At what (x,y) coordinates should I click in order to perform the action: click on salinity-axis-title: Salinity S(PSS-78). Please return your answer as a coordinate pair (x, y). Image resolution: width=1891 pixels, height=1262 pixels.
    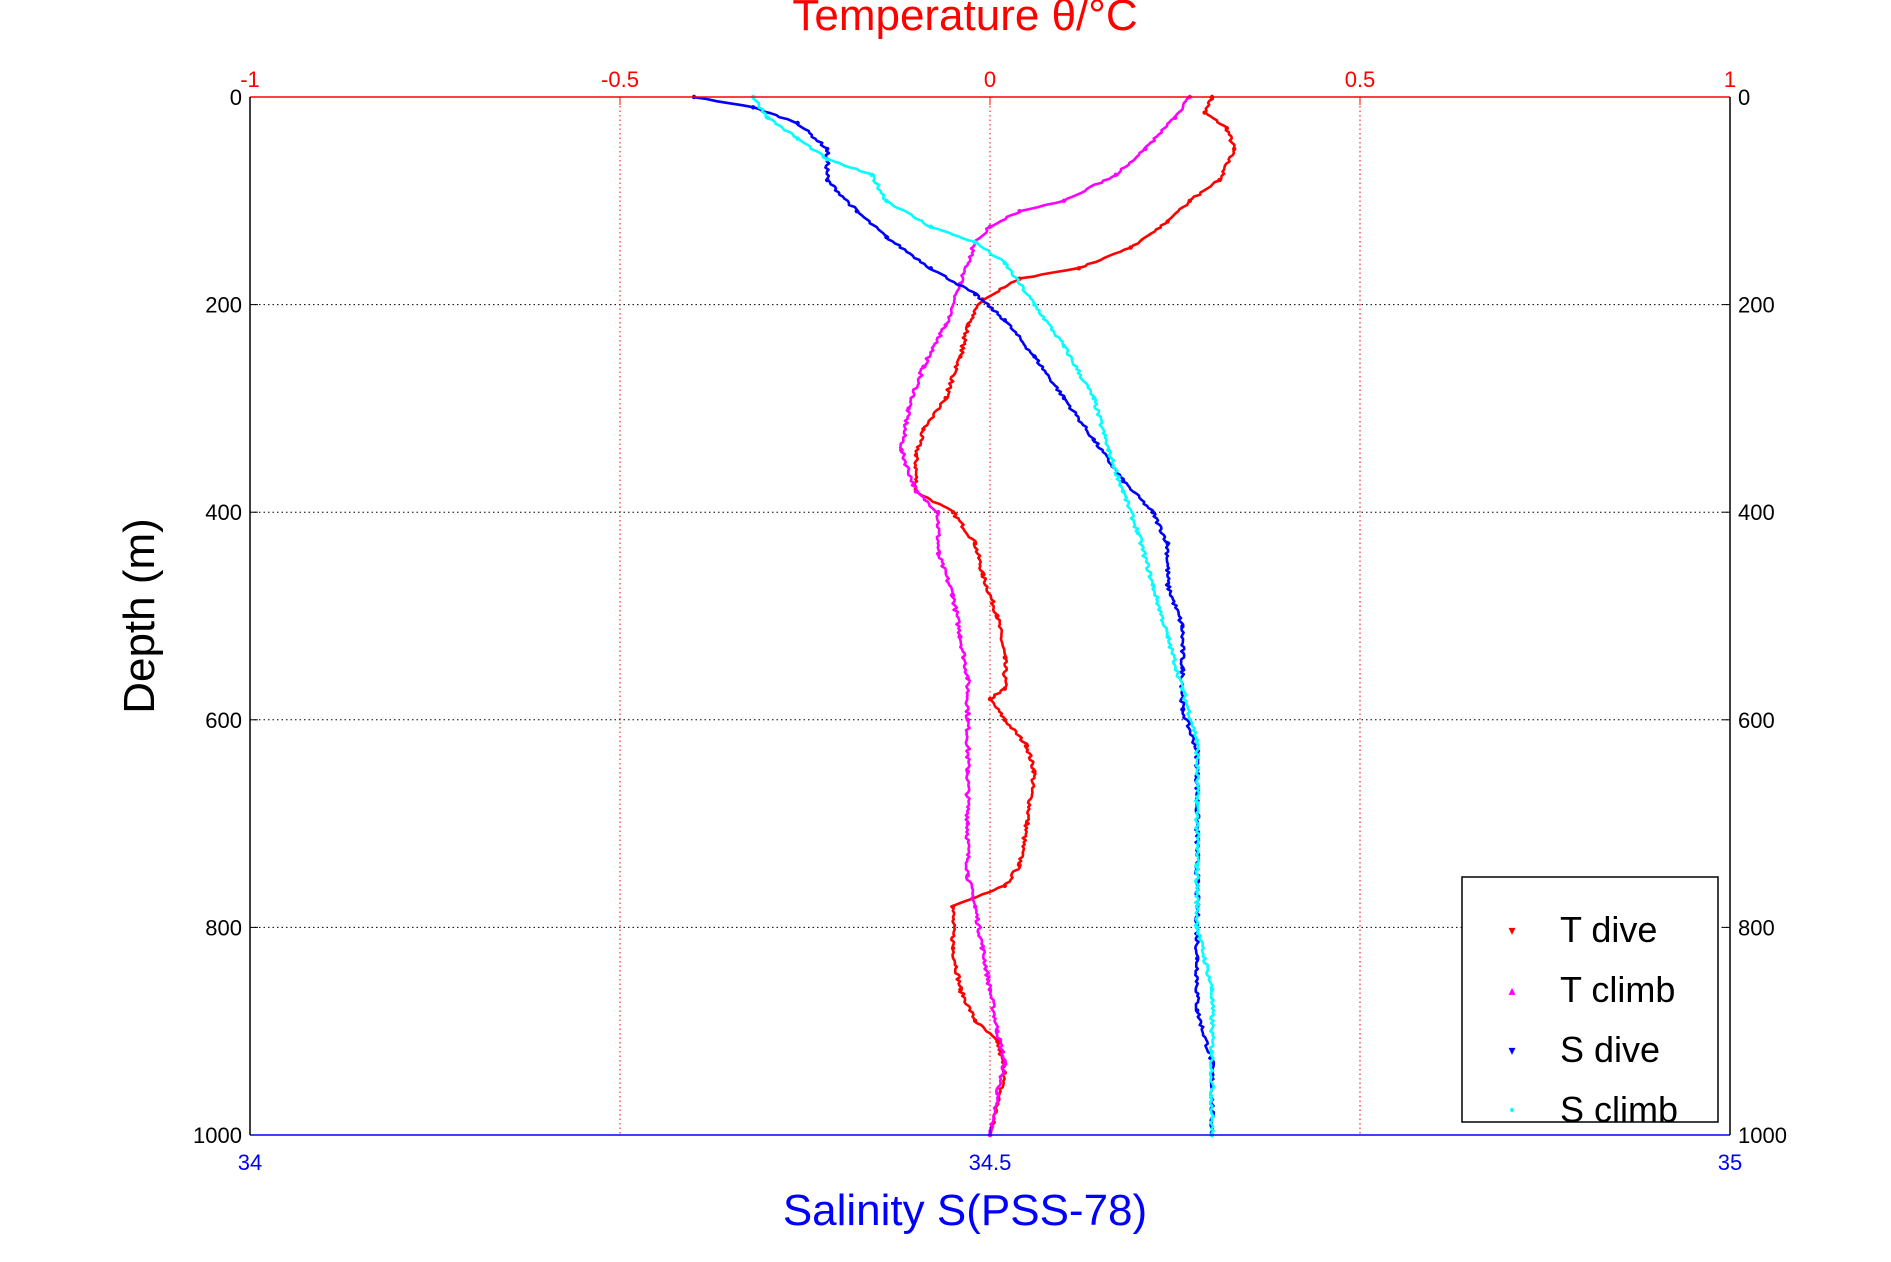
    Looking at the image, I should click on (965, 1210).